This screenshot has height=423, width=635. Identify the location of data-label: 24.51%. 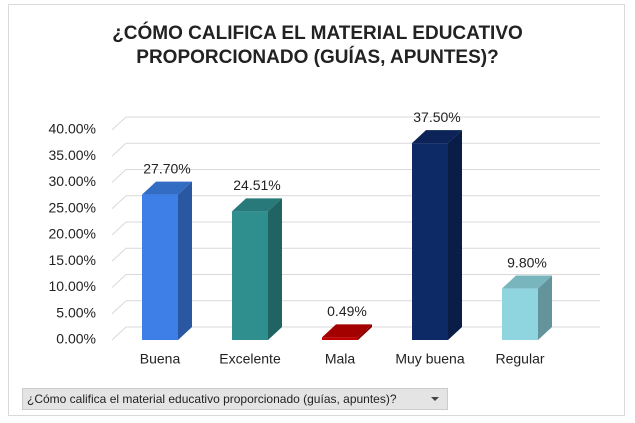
(256, 185).